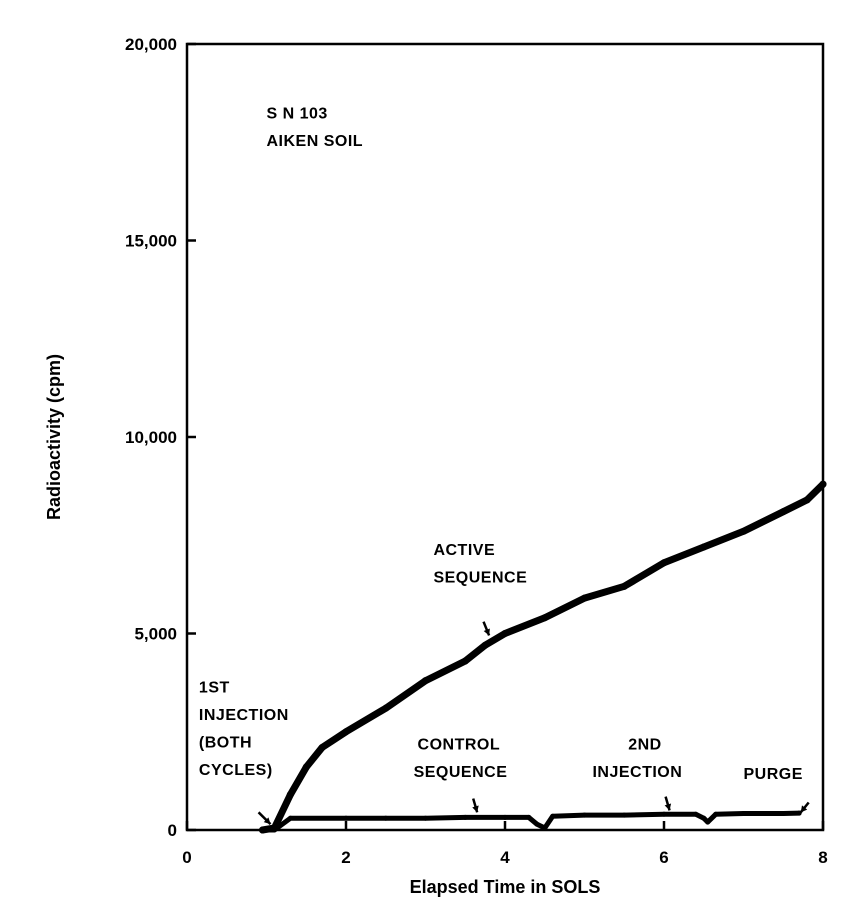  Describe the element at coordinates (345, 857) in the screenshot. I see `x-tick-label: 2` at that location.